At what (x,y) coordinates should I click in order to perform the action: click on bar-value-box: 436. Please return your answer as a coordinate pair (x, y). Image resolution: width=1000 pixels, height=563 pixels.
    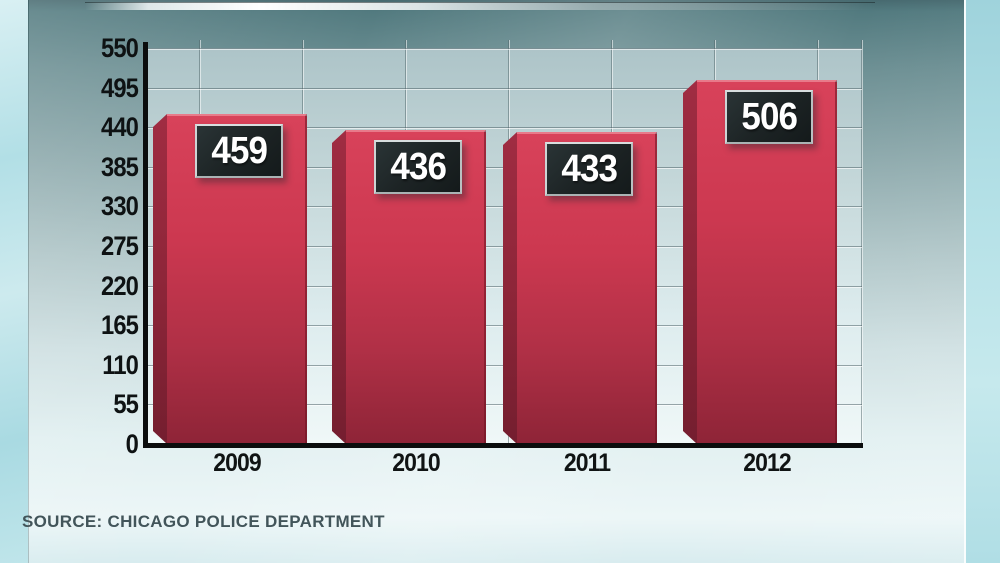
    Looking at the image, I should click on (418, 167).